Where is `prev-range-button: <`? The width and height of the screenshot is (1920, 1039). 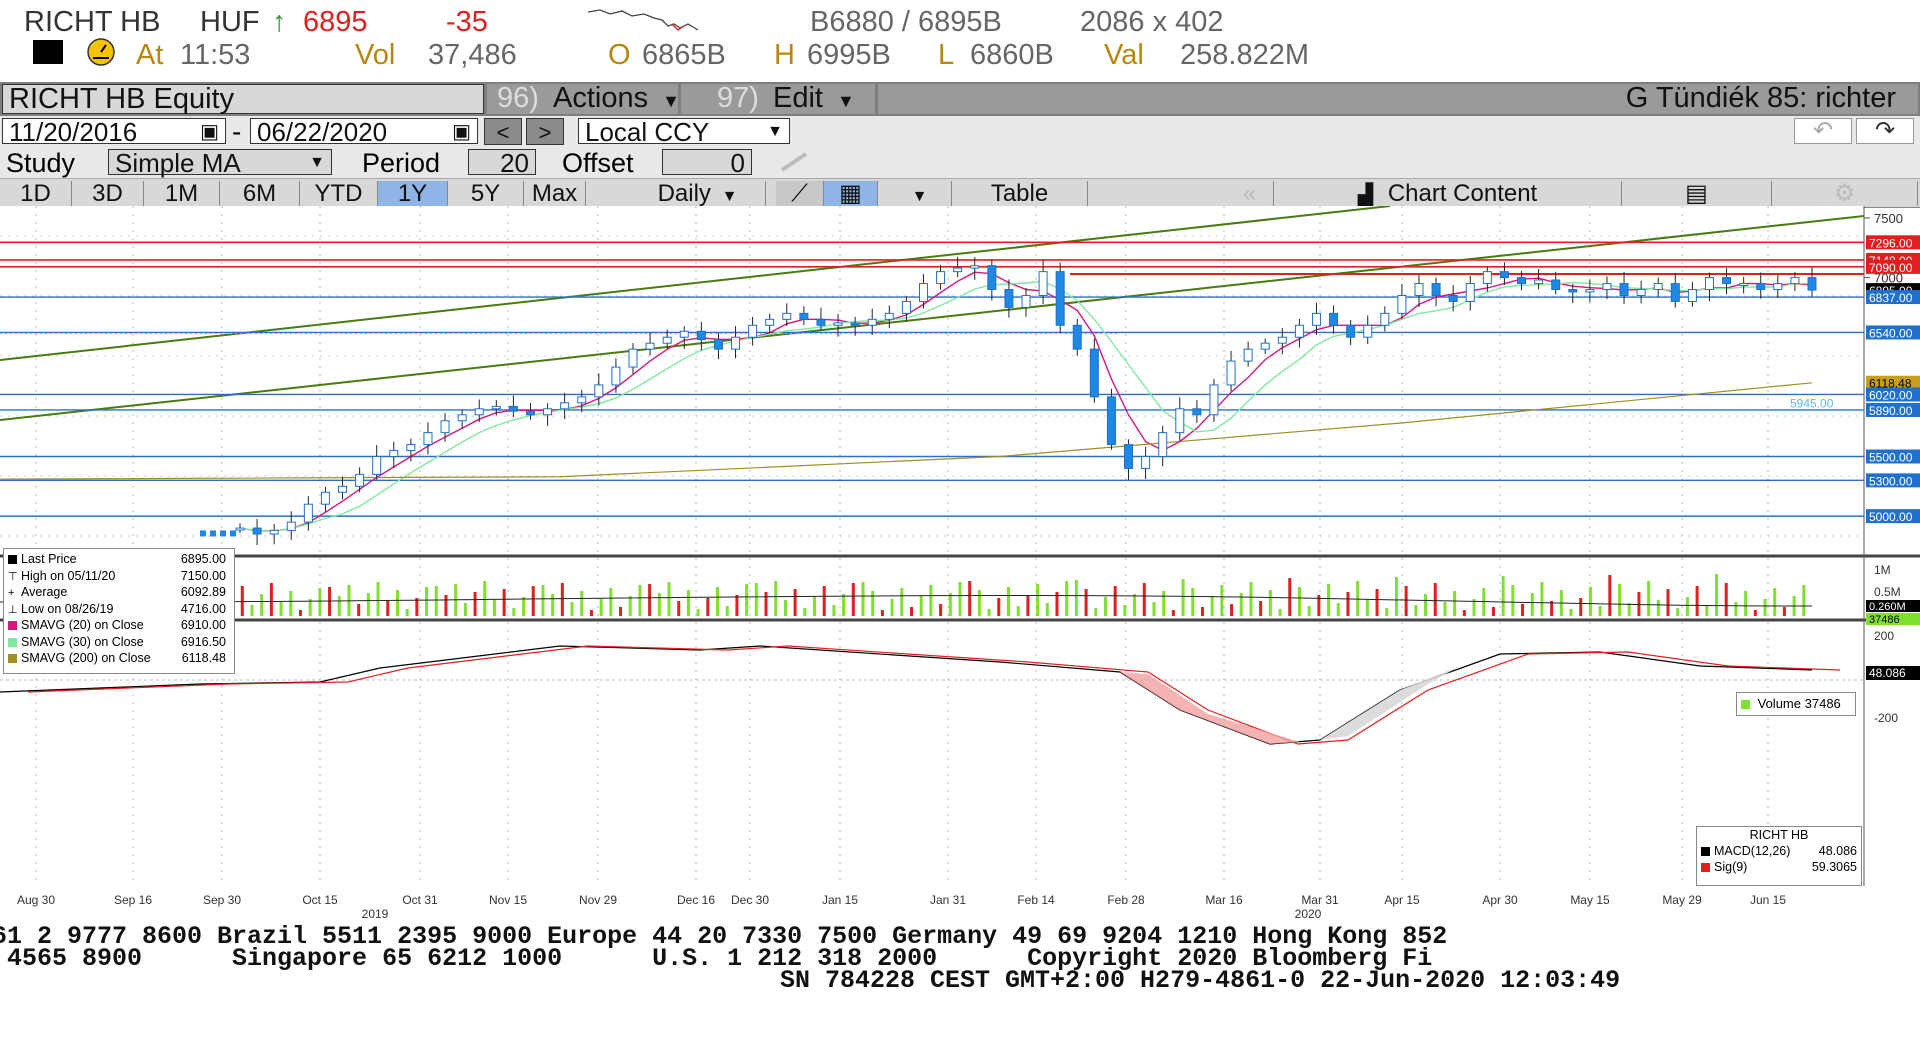 prev-range-button: < is located at coordinates (503, 131).